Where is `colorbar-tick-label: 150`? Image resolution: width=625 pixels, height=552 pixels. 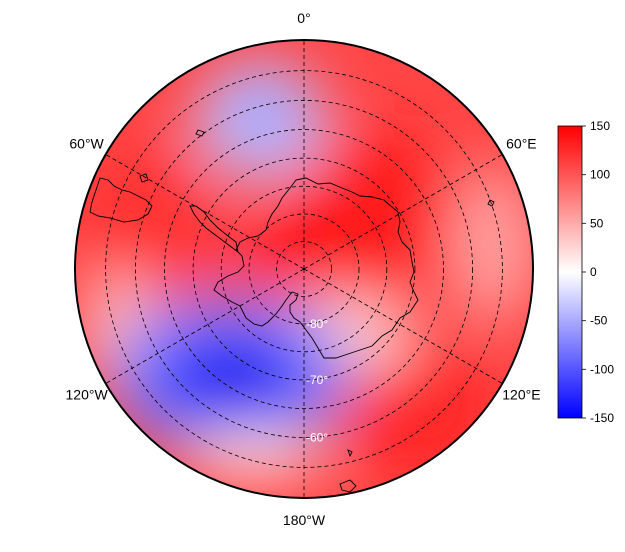
colorbar-tick-label: 150 is located at coordinates (600, 126).